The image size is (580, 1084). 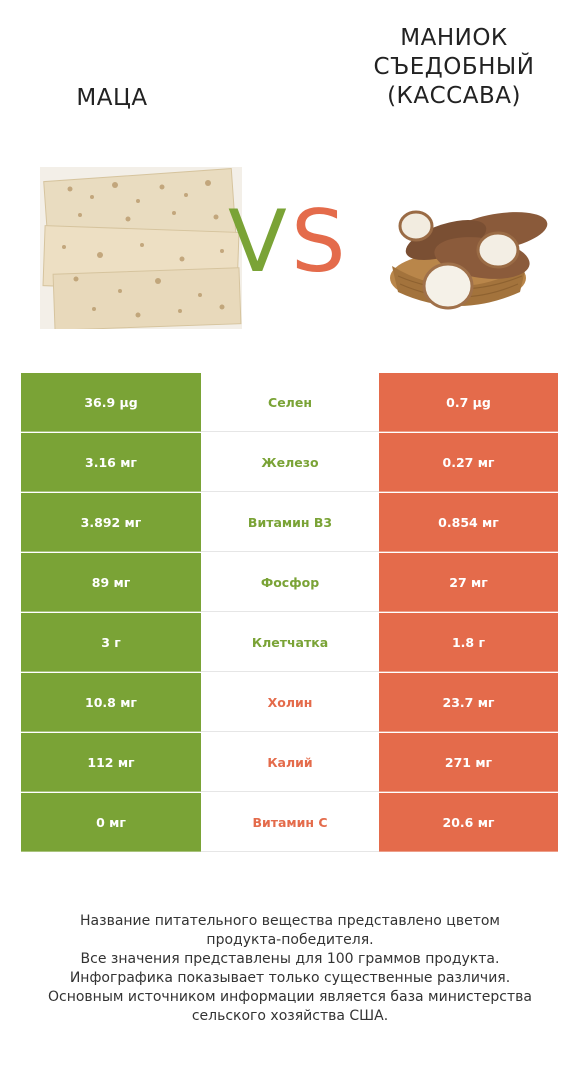 What do you see at coordinates (468, 642) in the screenshot?
I see `right-value: 1.8 г` at bounding box center [468, 642].